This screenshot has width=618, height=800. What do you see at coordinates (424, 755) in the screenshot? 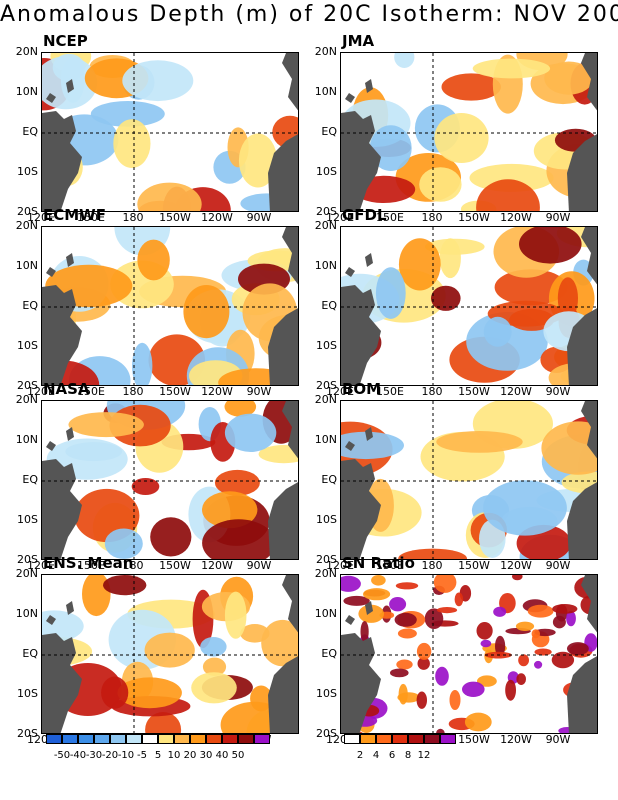
I see `colorbar-label: 12` at bounding box center [424, 755].